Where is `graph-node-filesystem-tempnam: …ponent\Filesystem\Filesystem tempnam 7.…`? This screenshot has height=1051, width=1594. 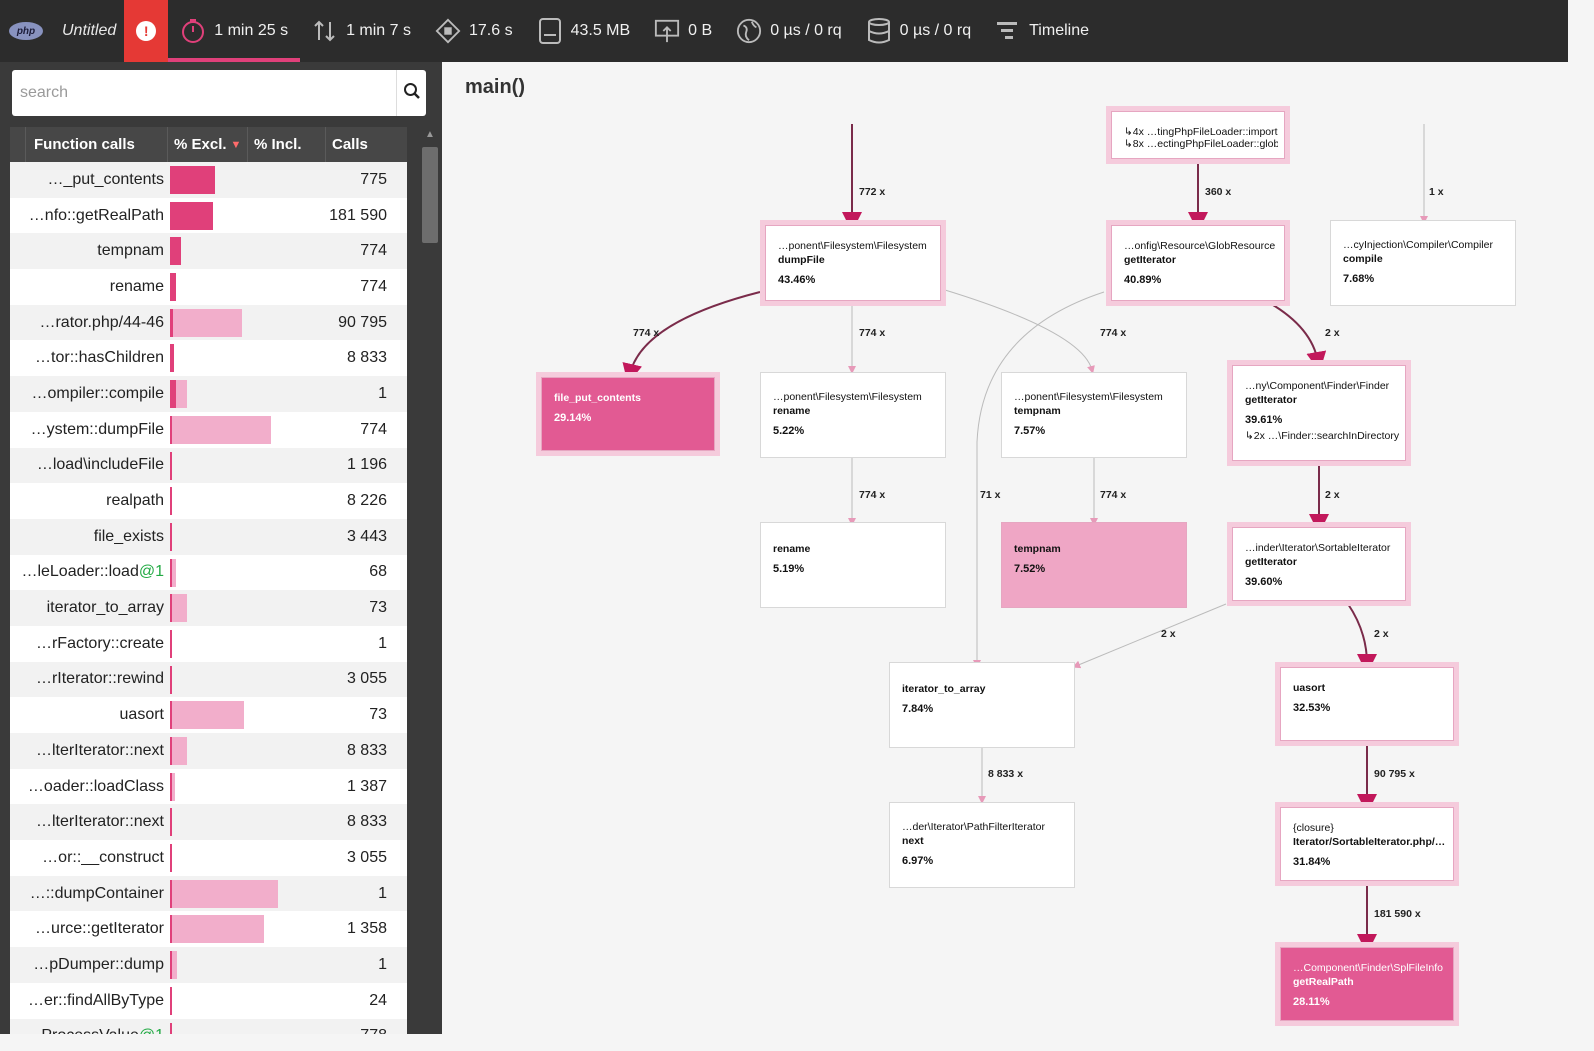
graph-node-filesystem-tempnam: …ponent\Filesystem\Filesystem tempnam 7.… is located at coordinates (1094, 415).